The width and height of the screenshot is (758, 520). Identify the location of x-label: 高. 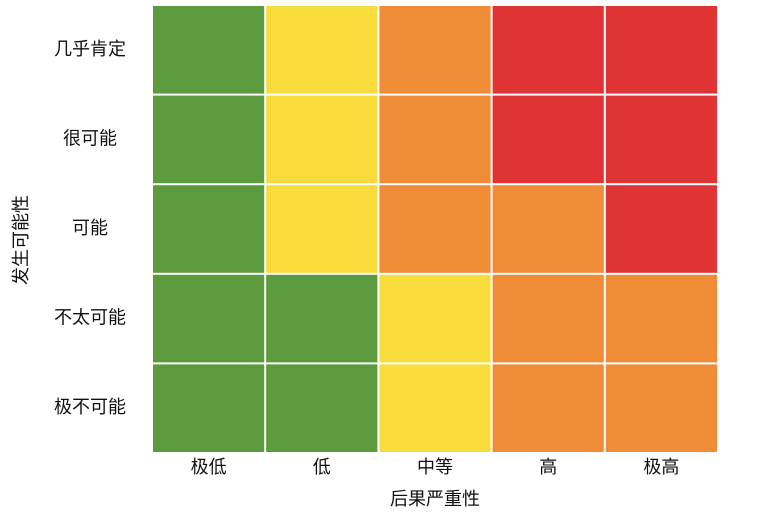
(548, 467).